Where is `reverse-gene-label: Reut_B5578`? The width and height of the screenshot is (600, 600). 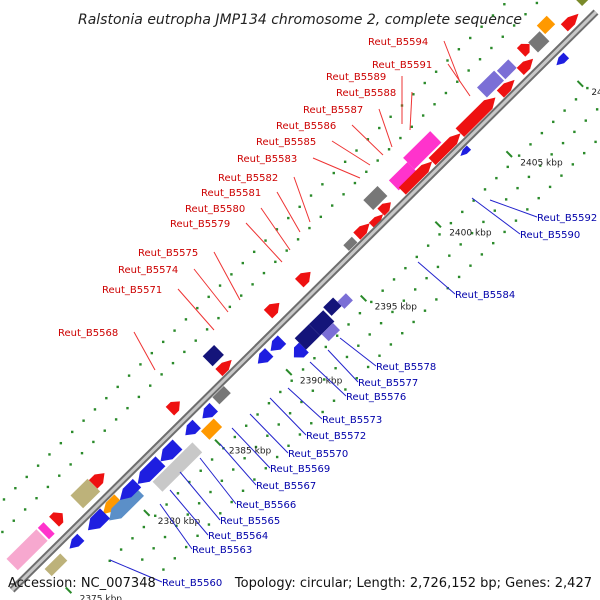
reverse-gene-label: Reut_B5578 is located at coordinates (406, 367).